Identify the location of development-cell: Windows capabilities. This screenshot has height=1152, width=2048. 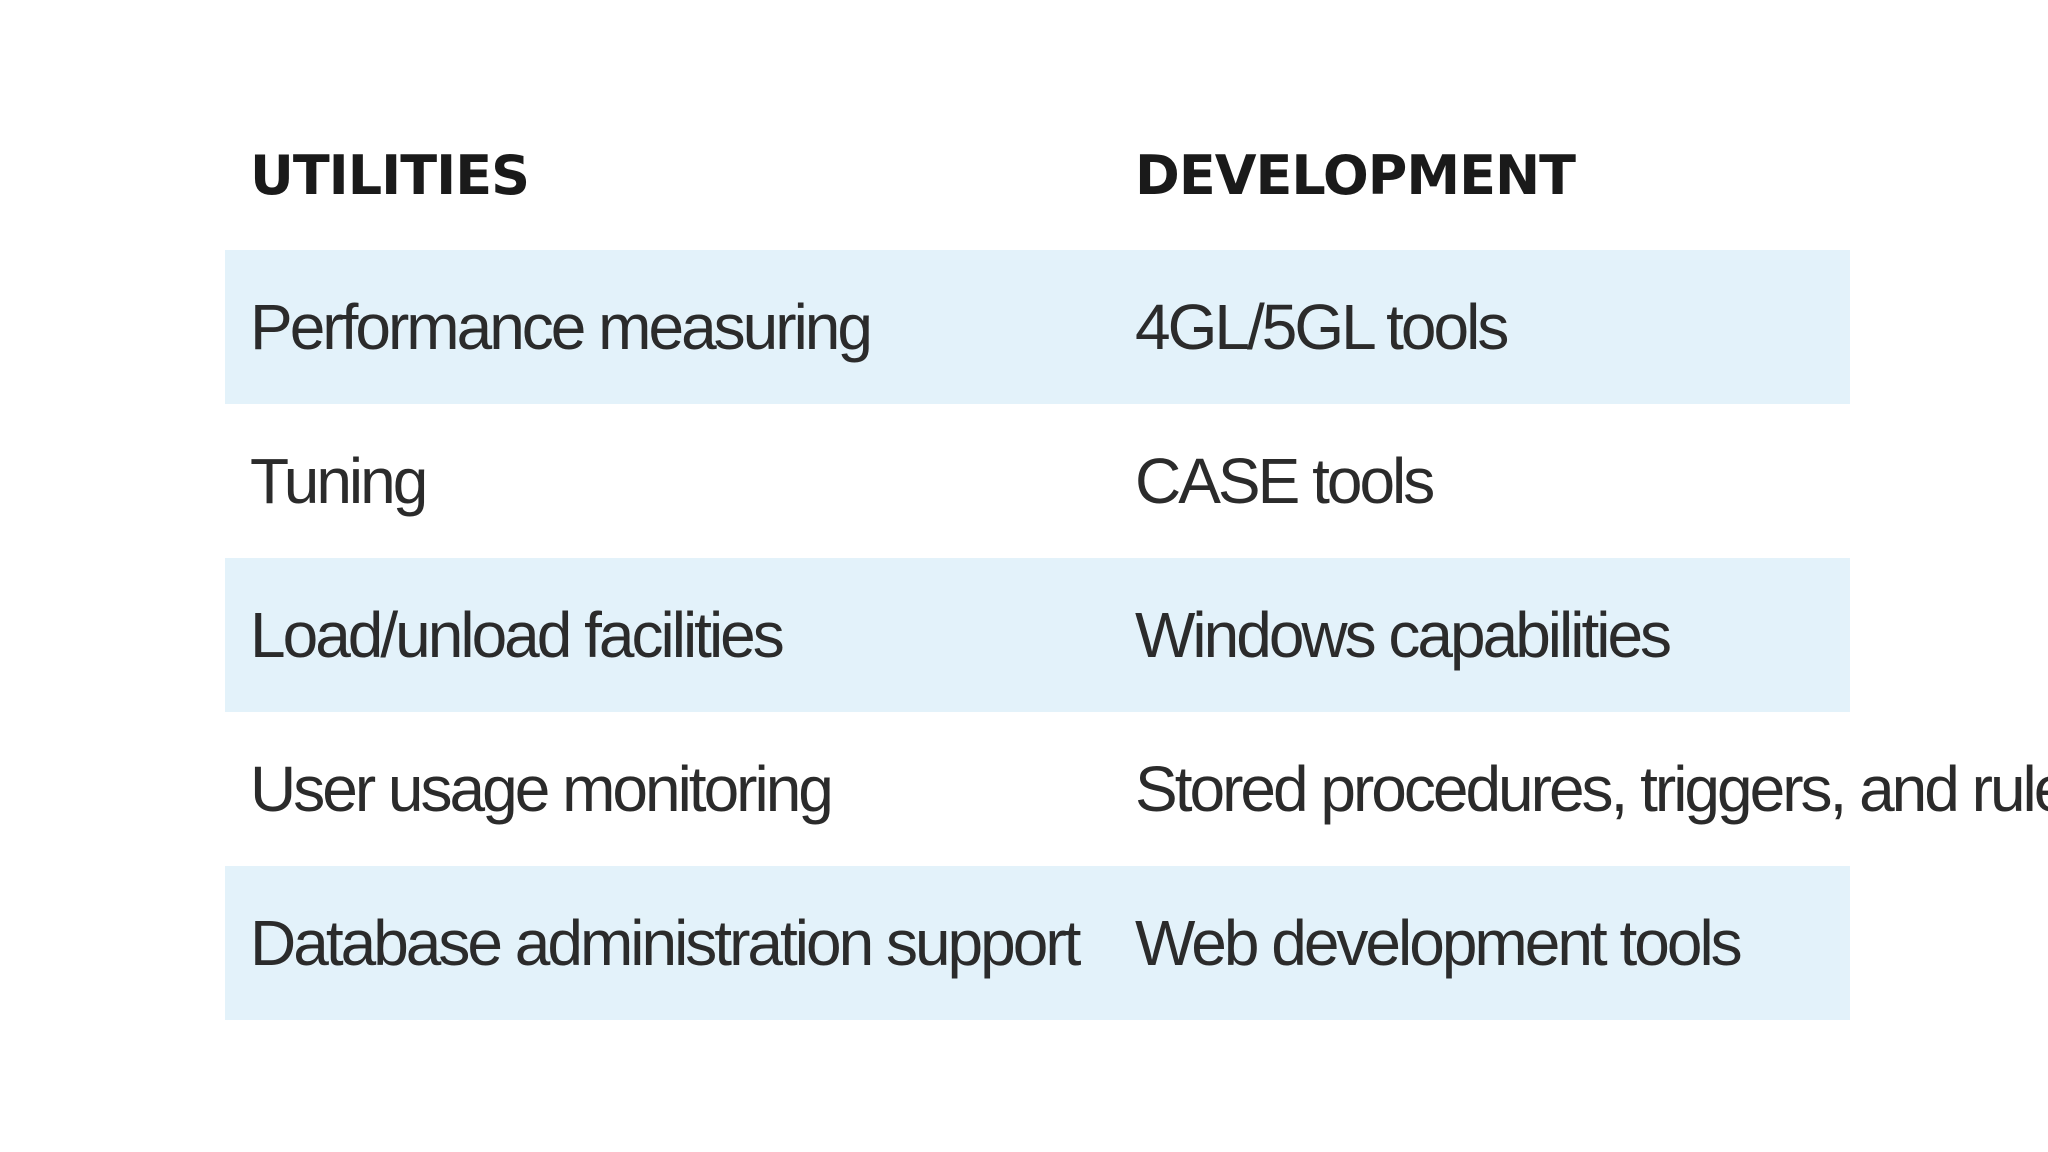
(1403, 635).